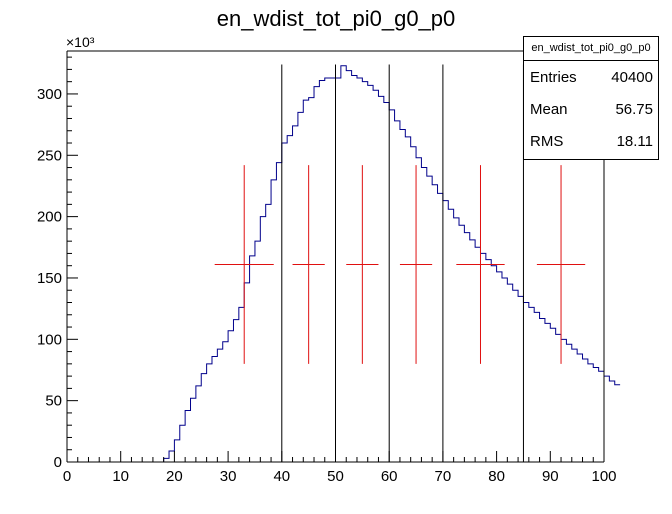 The image size is (672, 514). I want to click on x-tick-label: 30, so click(228, 476).